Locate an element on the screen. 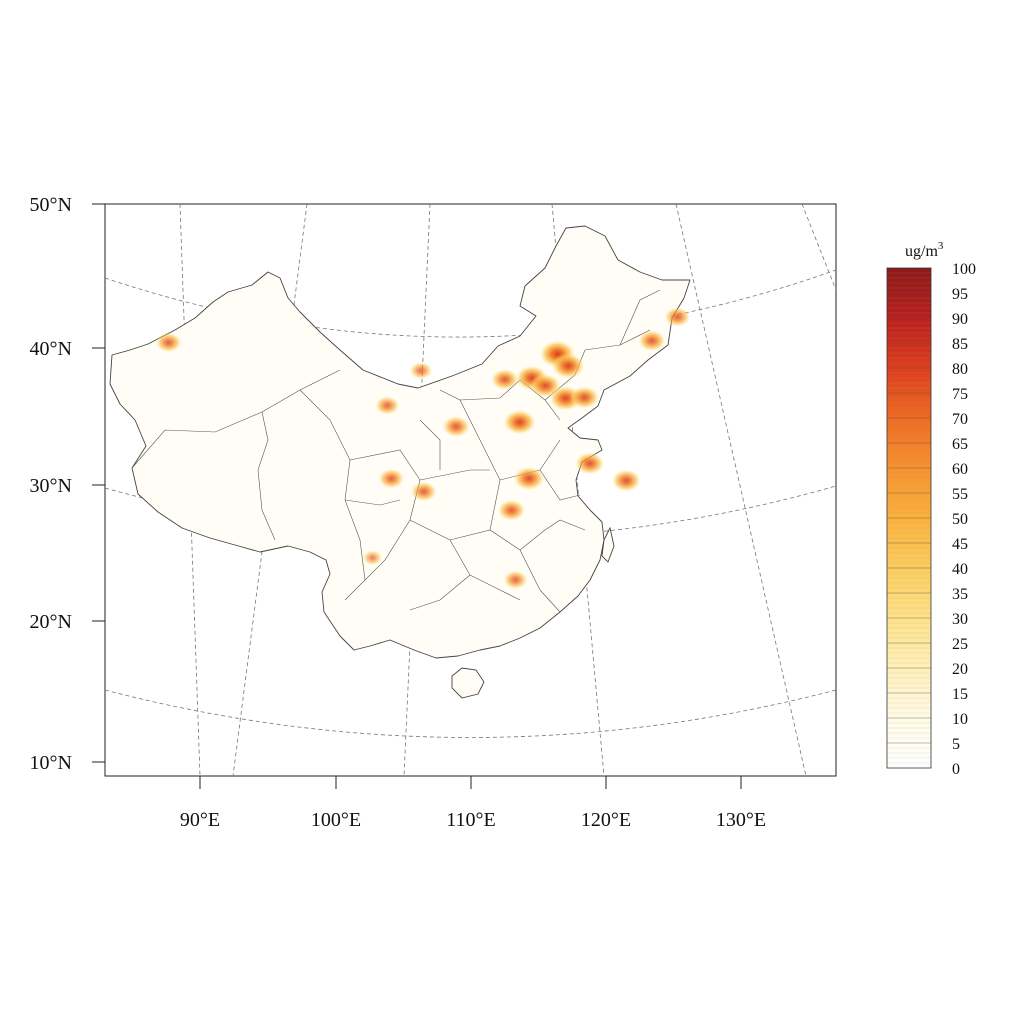  colorbar-tick-15: 15 is located at coordinates (960, 694).